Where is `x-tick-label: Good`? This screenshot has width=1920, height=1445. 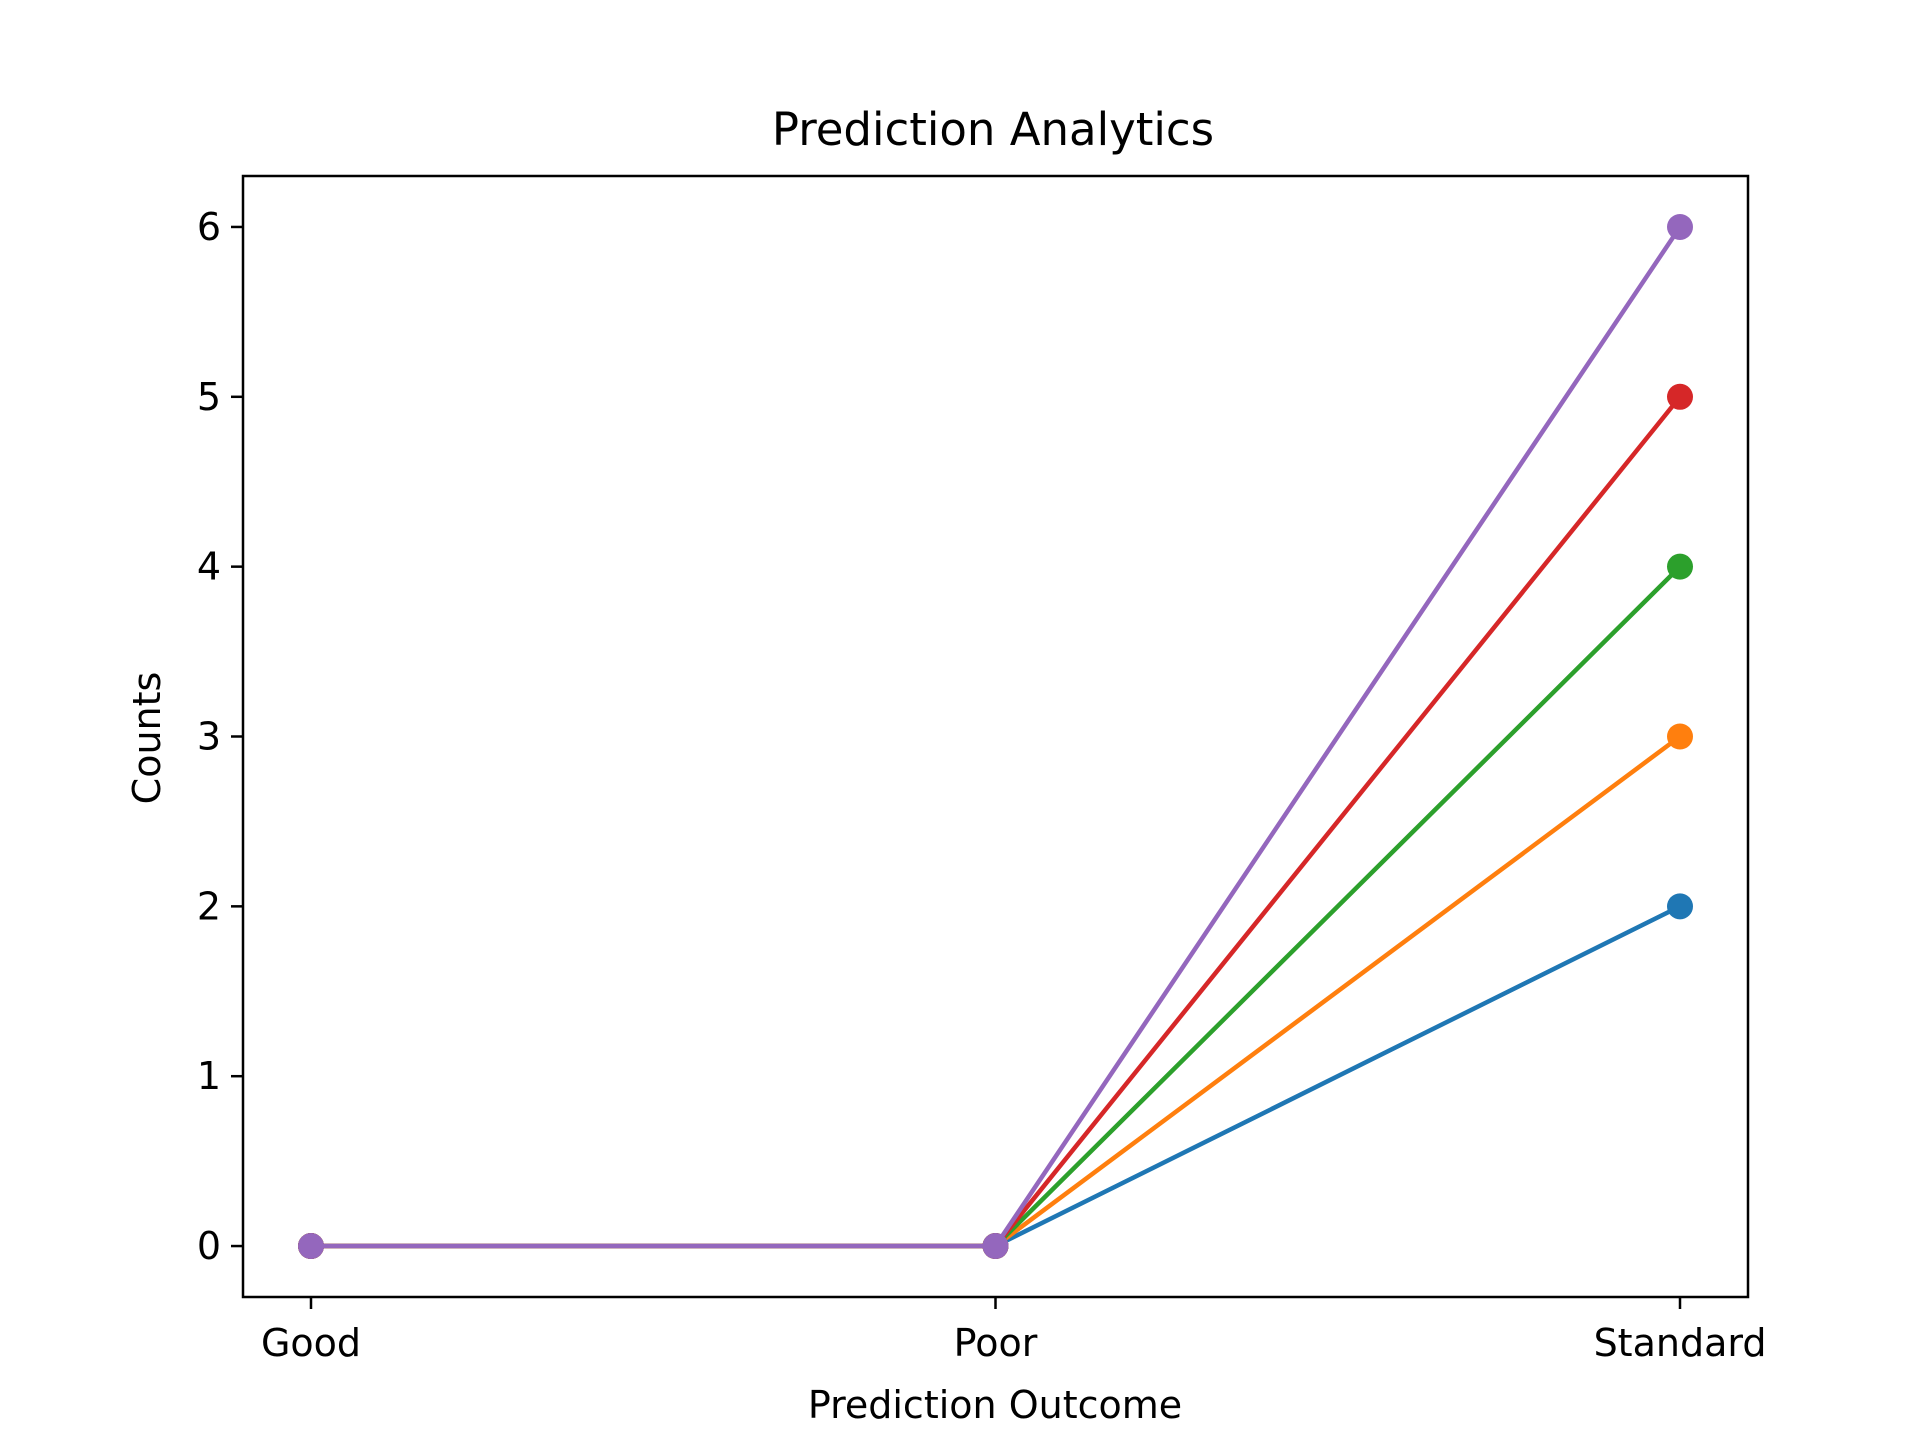 x-tick-label: Good is located at coordinates (311, 1343).